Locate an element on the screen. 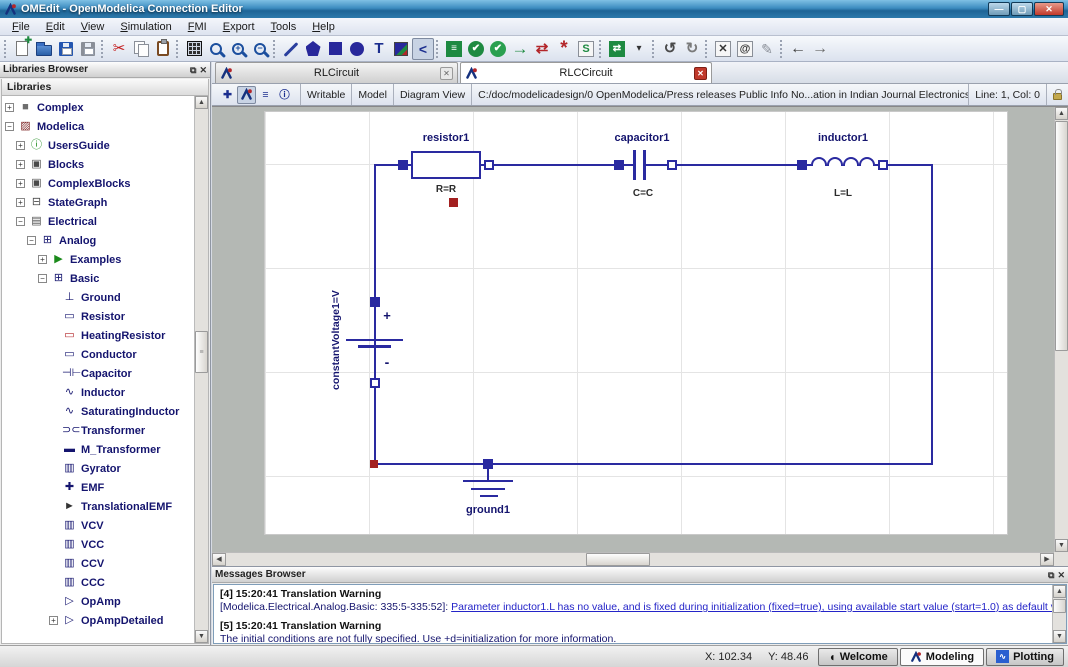 This screenshot has width=1068, height=667. tree-item-ccc: ▥ CCC is located at coordinates (98, 582).